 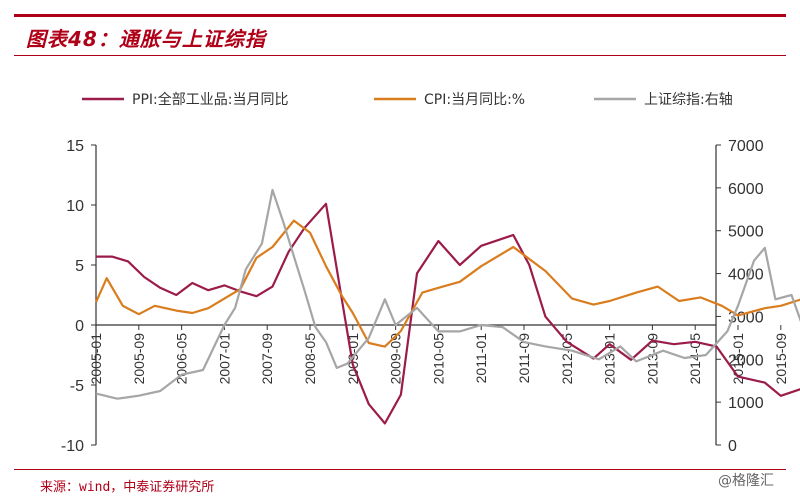 What do you see at coordinates (688, 100) in the screenshot?
I see `legend-label-2: 上证综指:右轴` at bounding box center [688, 100].